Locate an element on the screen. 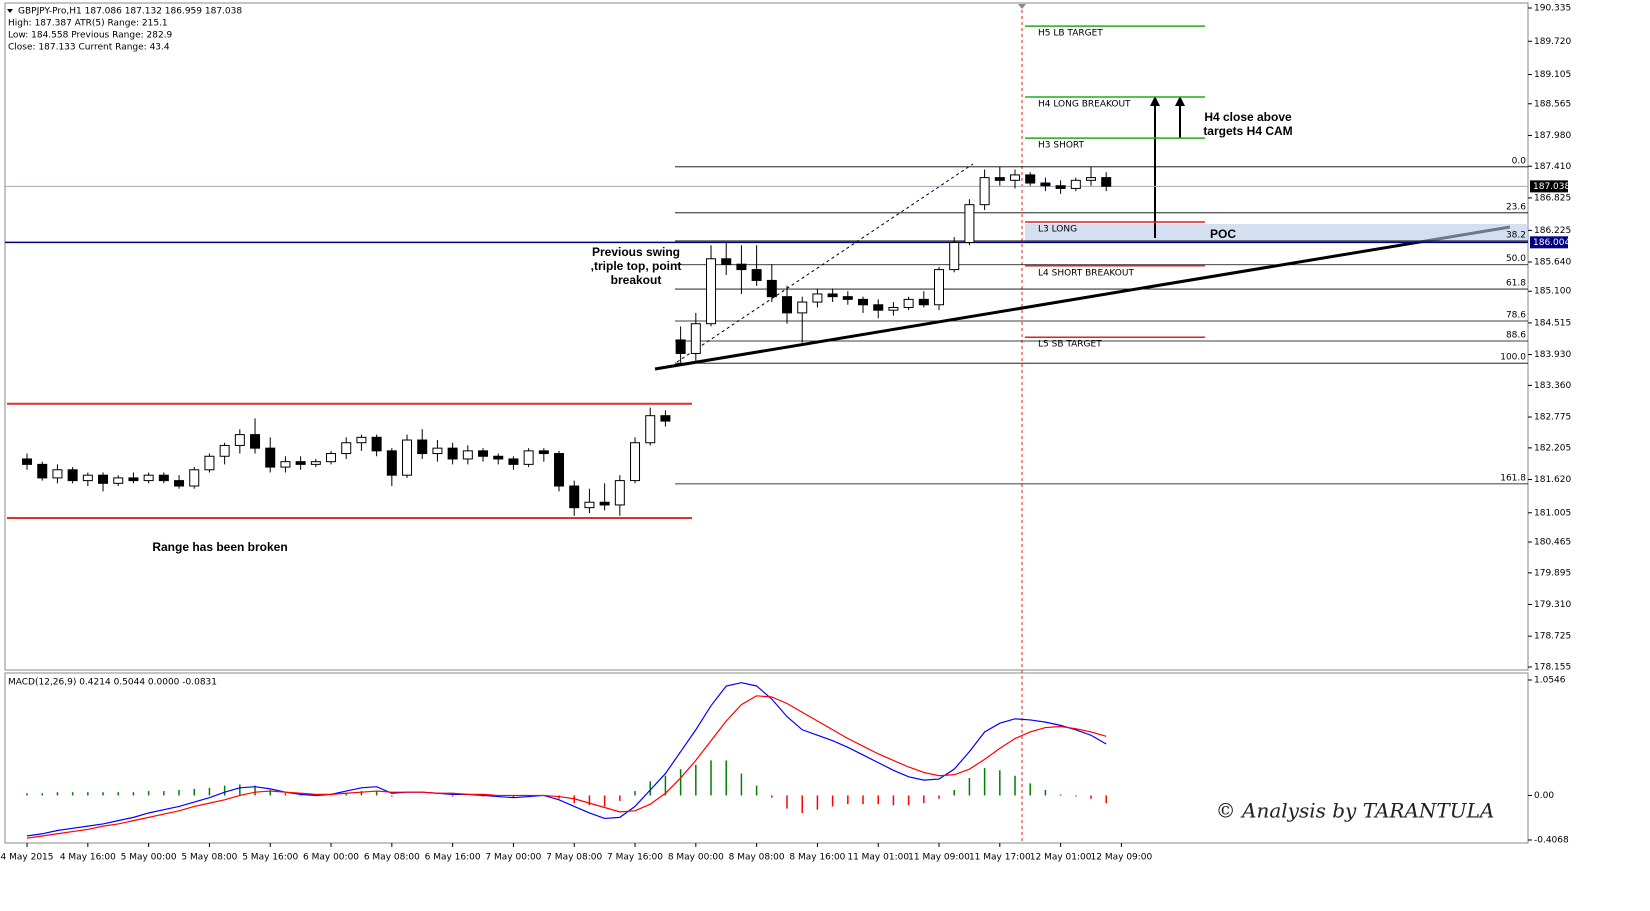  price-box-label: 187.038 is located at coordinates (1551, 187).